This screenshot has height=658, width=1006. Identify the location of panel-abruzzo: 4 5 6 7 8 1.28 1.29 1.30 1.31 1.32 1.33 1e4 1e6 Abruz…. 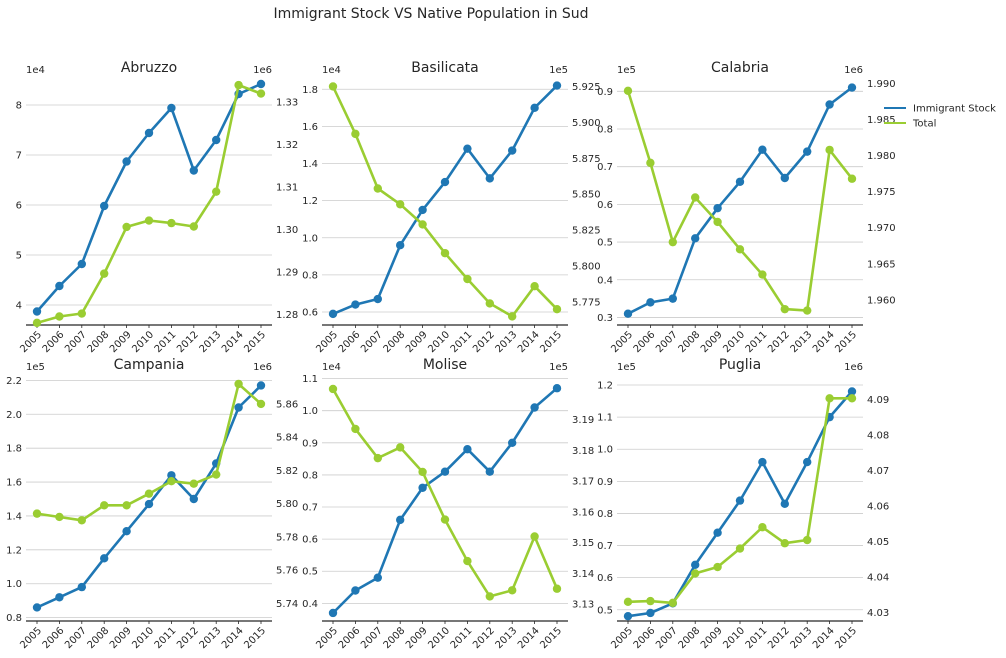
(157, 207).